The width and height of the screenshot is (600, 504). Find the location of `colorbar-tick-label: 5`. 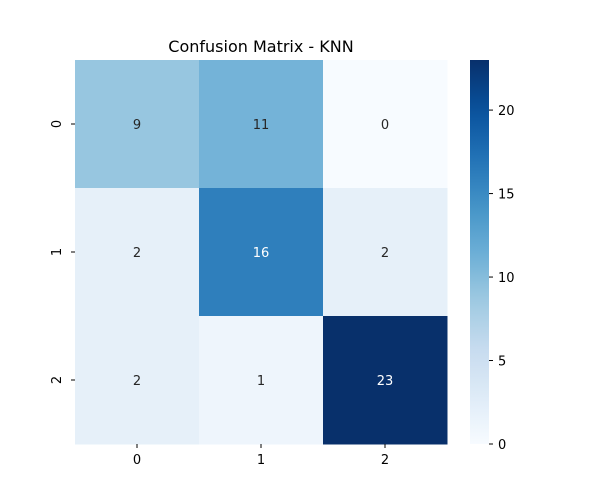

colorbar-tick-label: 5 is located at coordinates (502, 362).